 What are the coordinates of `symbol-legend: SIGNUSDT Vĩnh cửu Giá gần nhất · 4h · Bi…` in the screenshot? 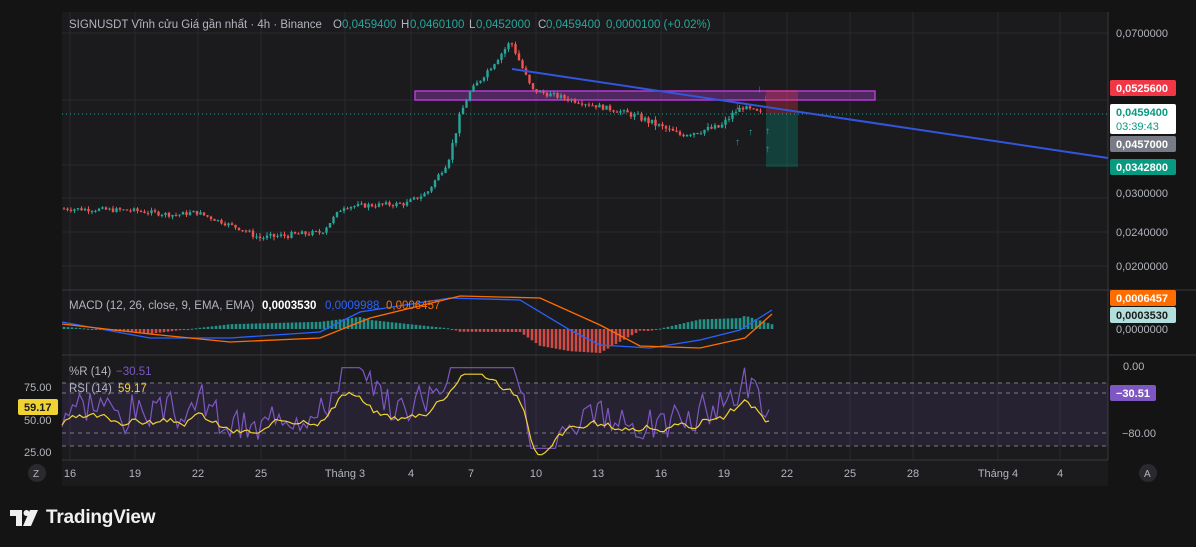 It's located at (390, 25).